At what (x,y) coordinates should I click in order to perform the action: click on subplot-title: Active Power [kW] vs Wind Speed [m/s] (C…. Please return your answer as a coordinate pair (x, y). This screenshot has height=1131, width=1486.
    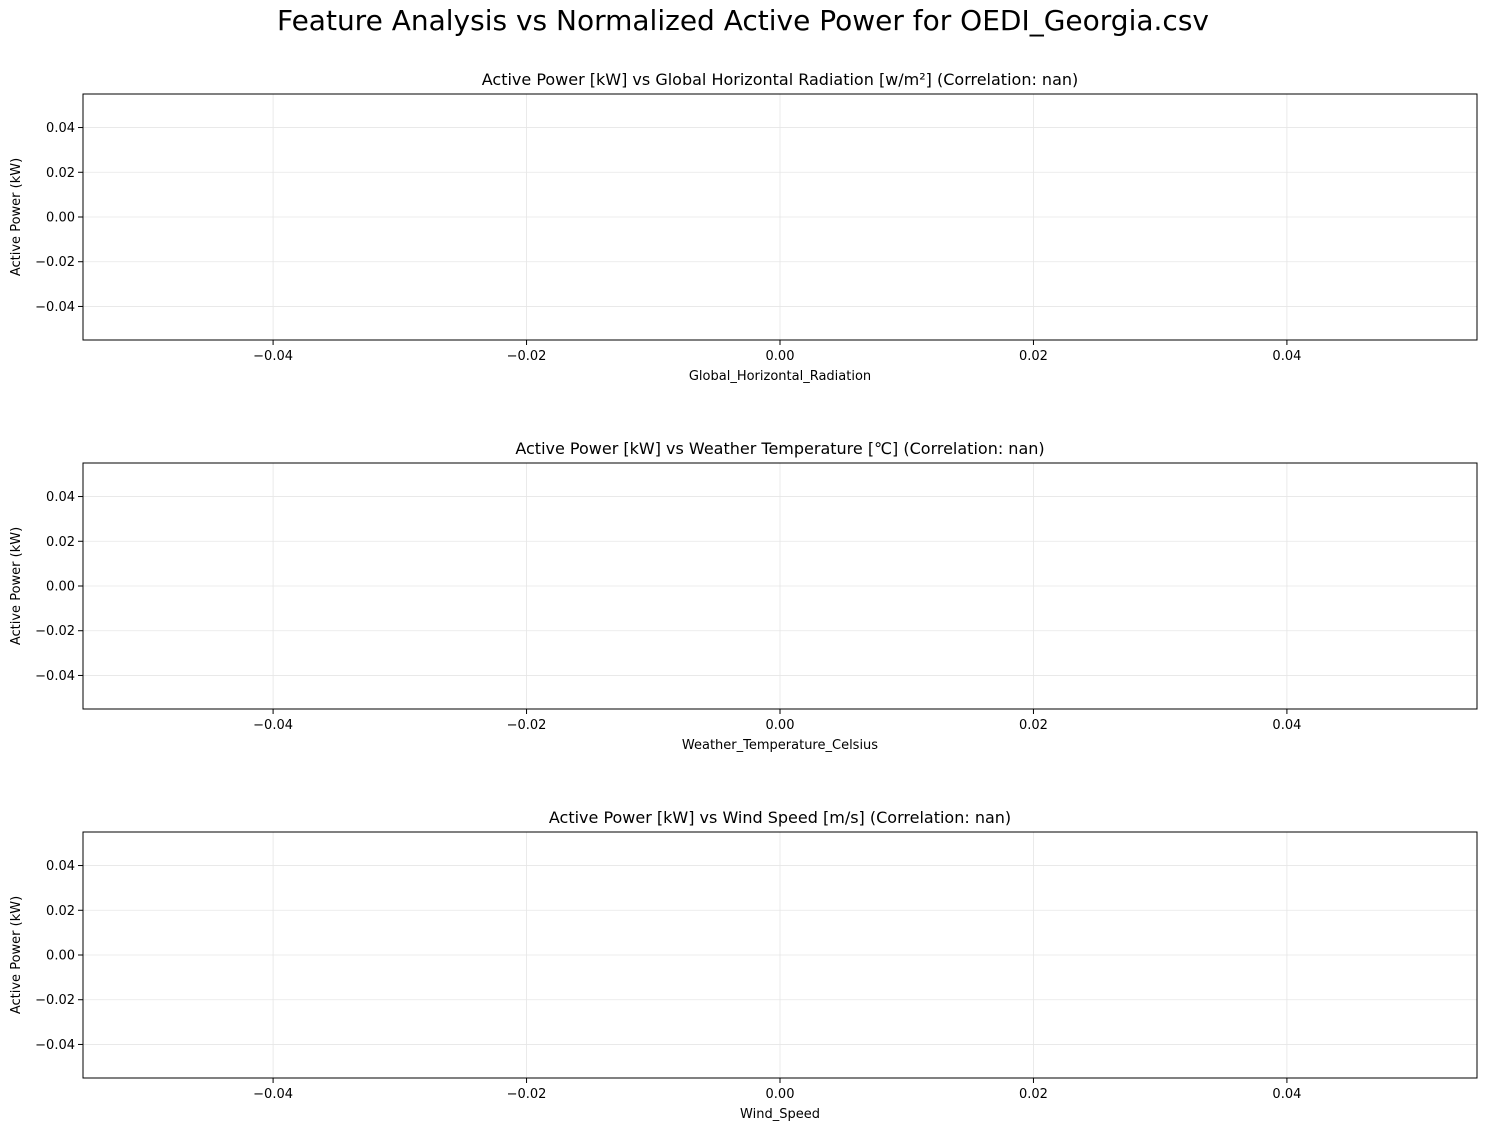
    Looking at the image, I should click on (780, 817).